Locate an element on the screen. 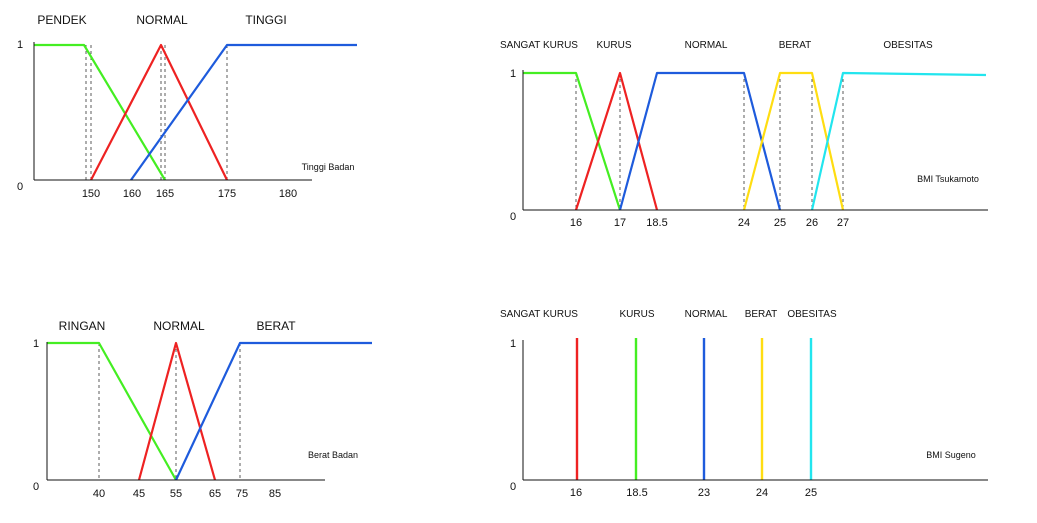 This screenshot has width=1037, height=523. set-label-ringan: RINGAN is located at coordinates (82, 326).